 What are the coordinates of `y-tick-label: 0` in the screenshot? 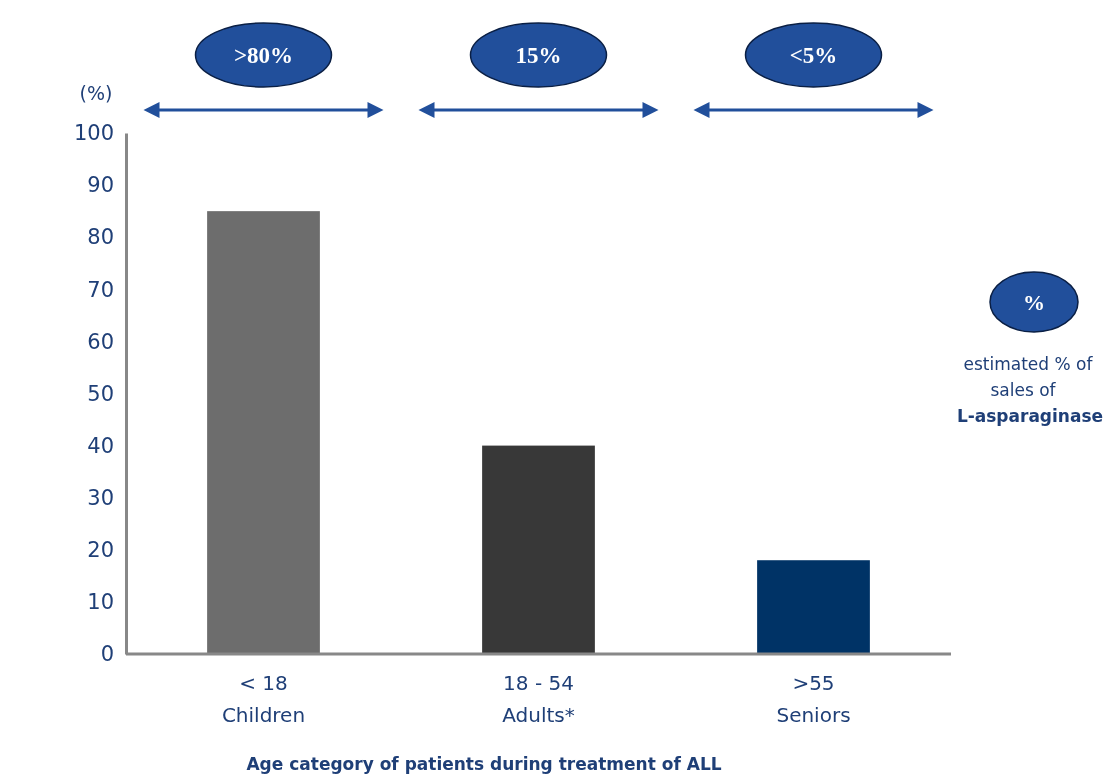 It's located at (107, 654).